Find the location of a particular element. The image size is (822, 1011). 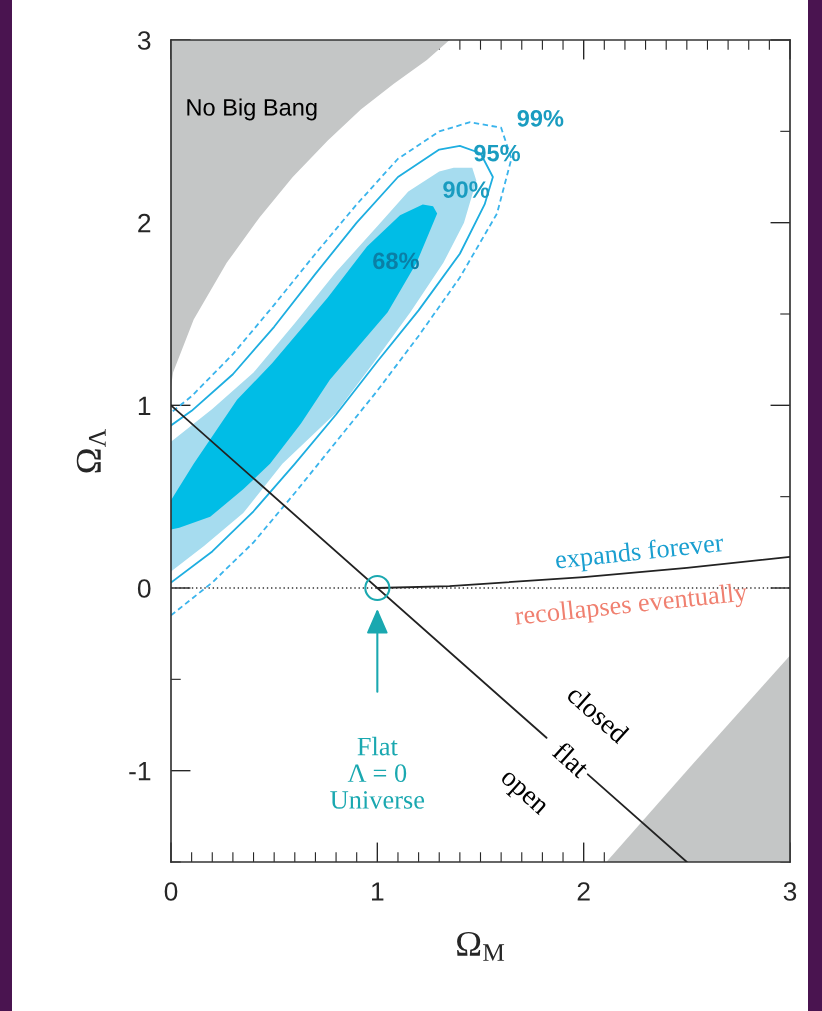

annotation: flat is located at coordinates (571, 759).